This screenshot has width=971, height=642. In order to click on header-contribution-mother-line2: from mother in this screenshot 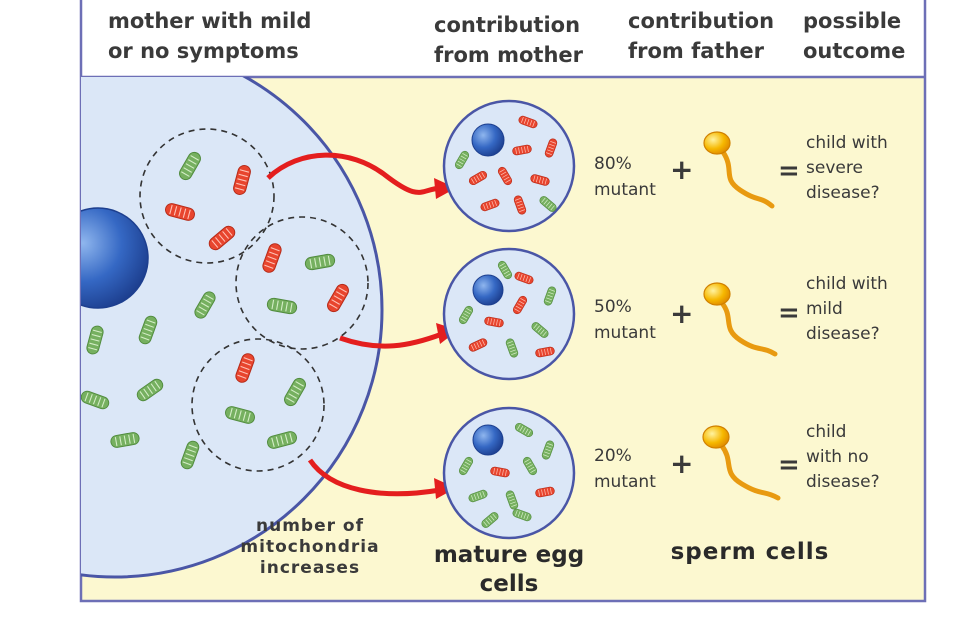, I will do `click(509, 55)`.